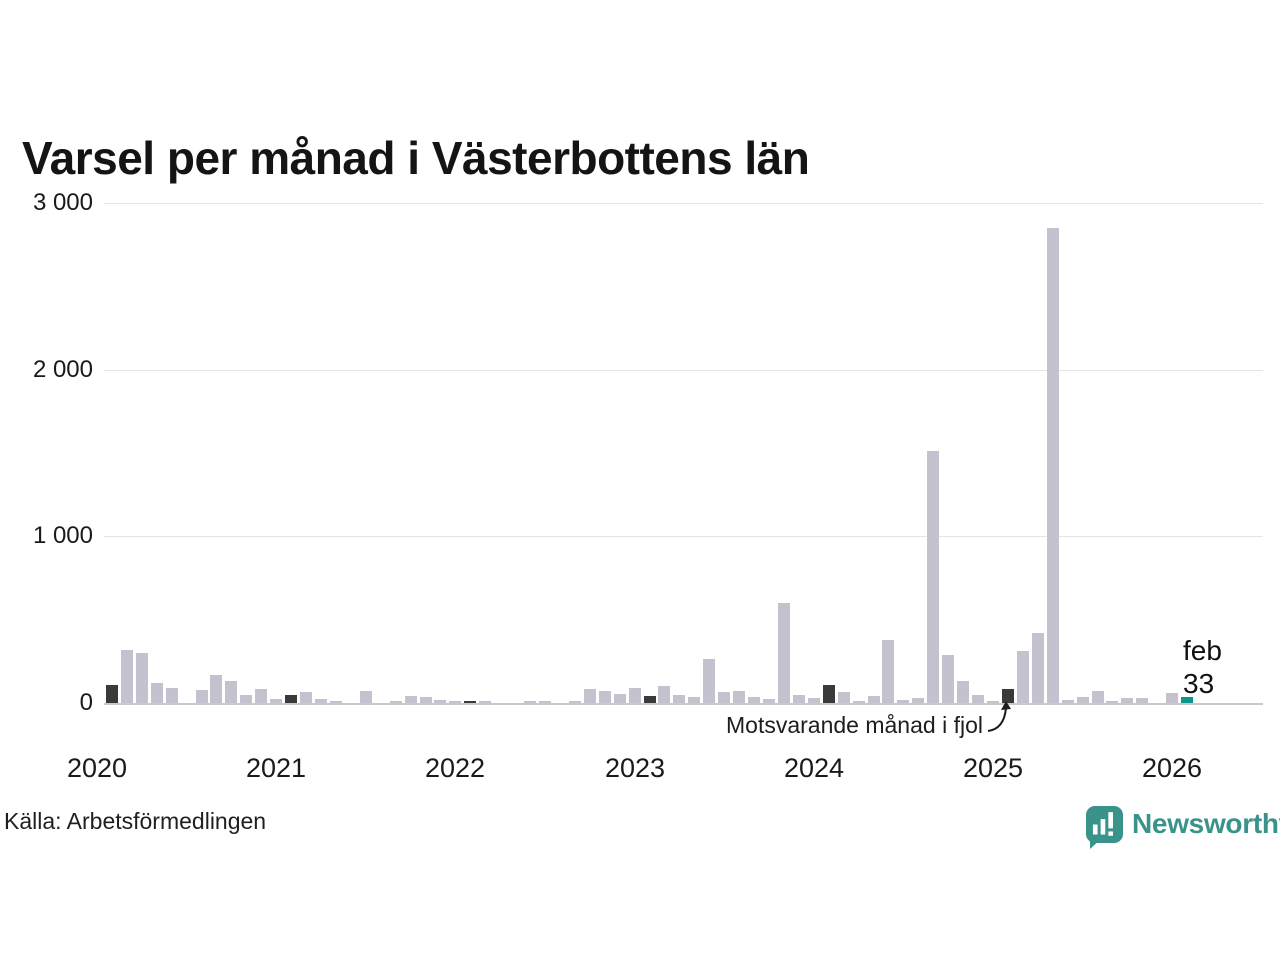  I want to click on bar-jan-2024, so click(814, 700).